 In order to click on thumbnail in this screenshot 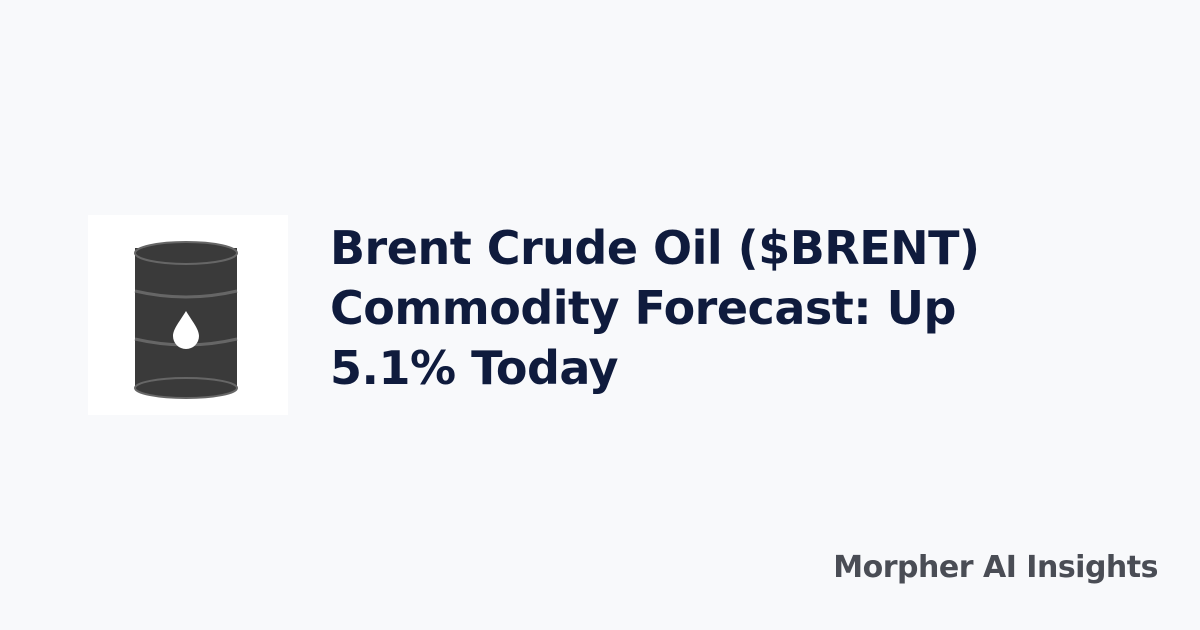, I will do `click(188, 315)`.